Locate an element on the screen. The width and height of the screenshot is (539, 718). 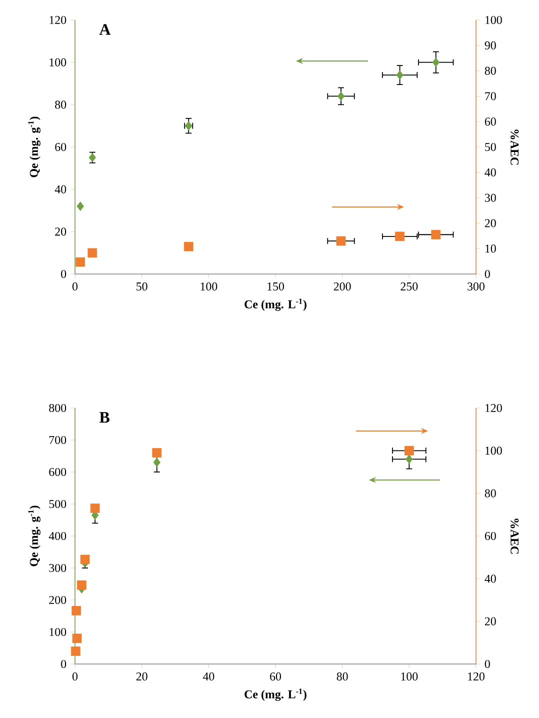
y-tick-label: 800 is located at coordinates (57, 408).